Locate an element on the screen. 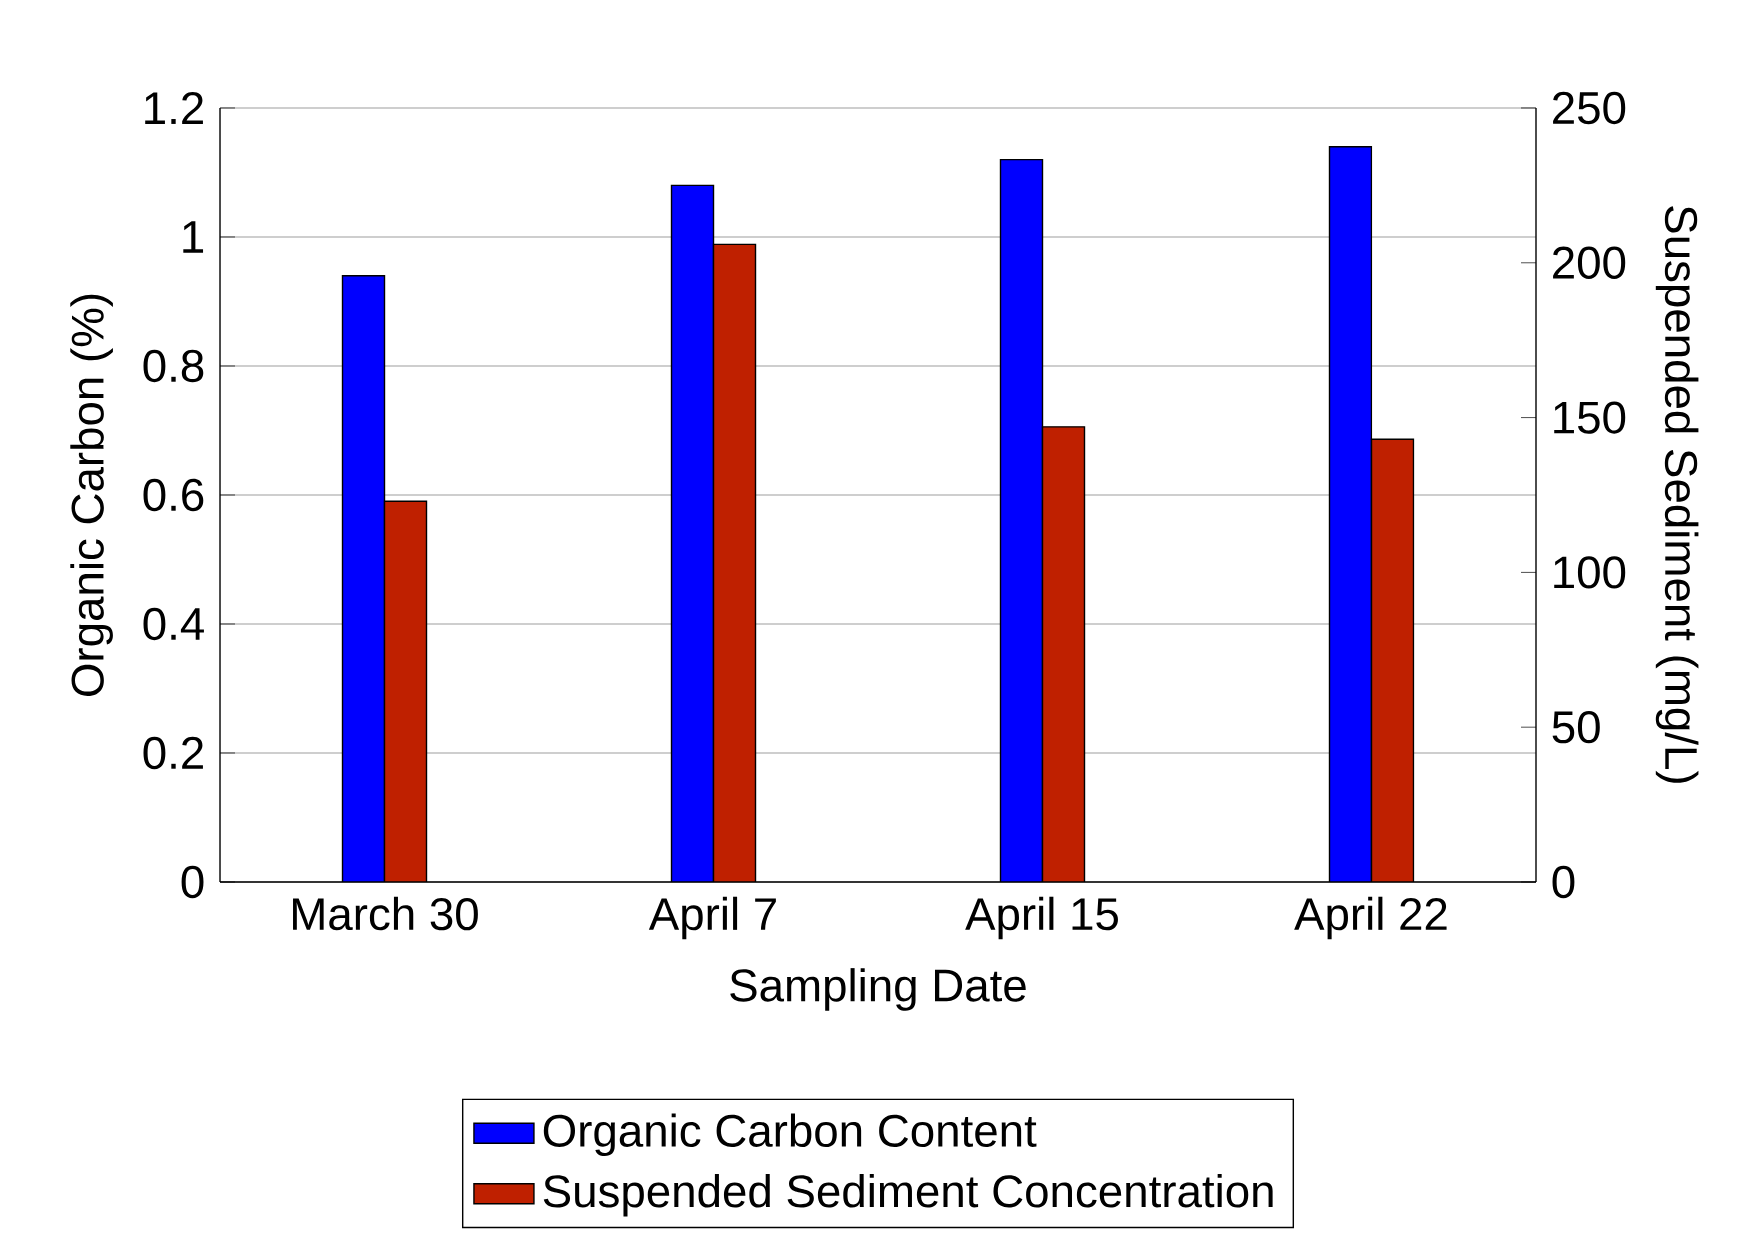 Image resolution: width=1758 pixels, height=1236 pixels. y-tick-label: 0.4 is located at coordinates (173, 624).